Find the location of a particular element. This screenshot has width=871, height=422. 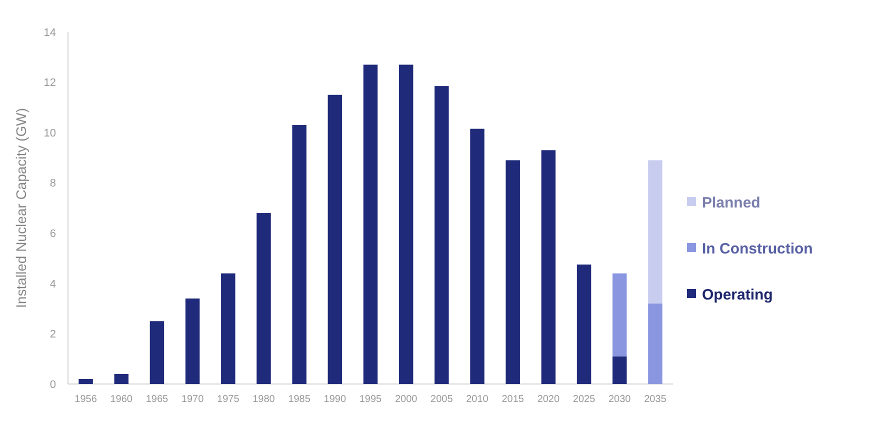

y-tick-label: 14 is located at coordinates (50, 32).